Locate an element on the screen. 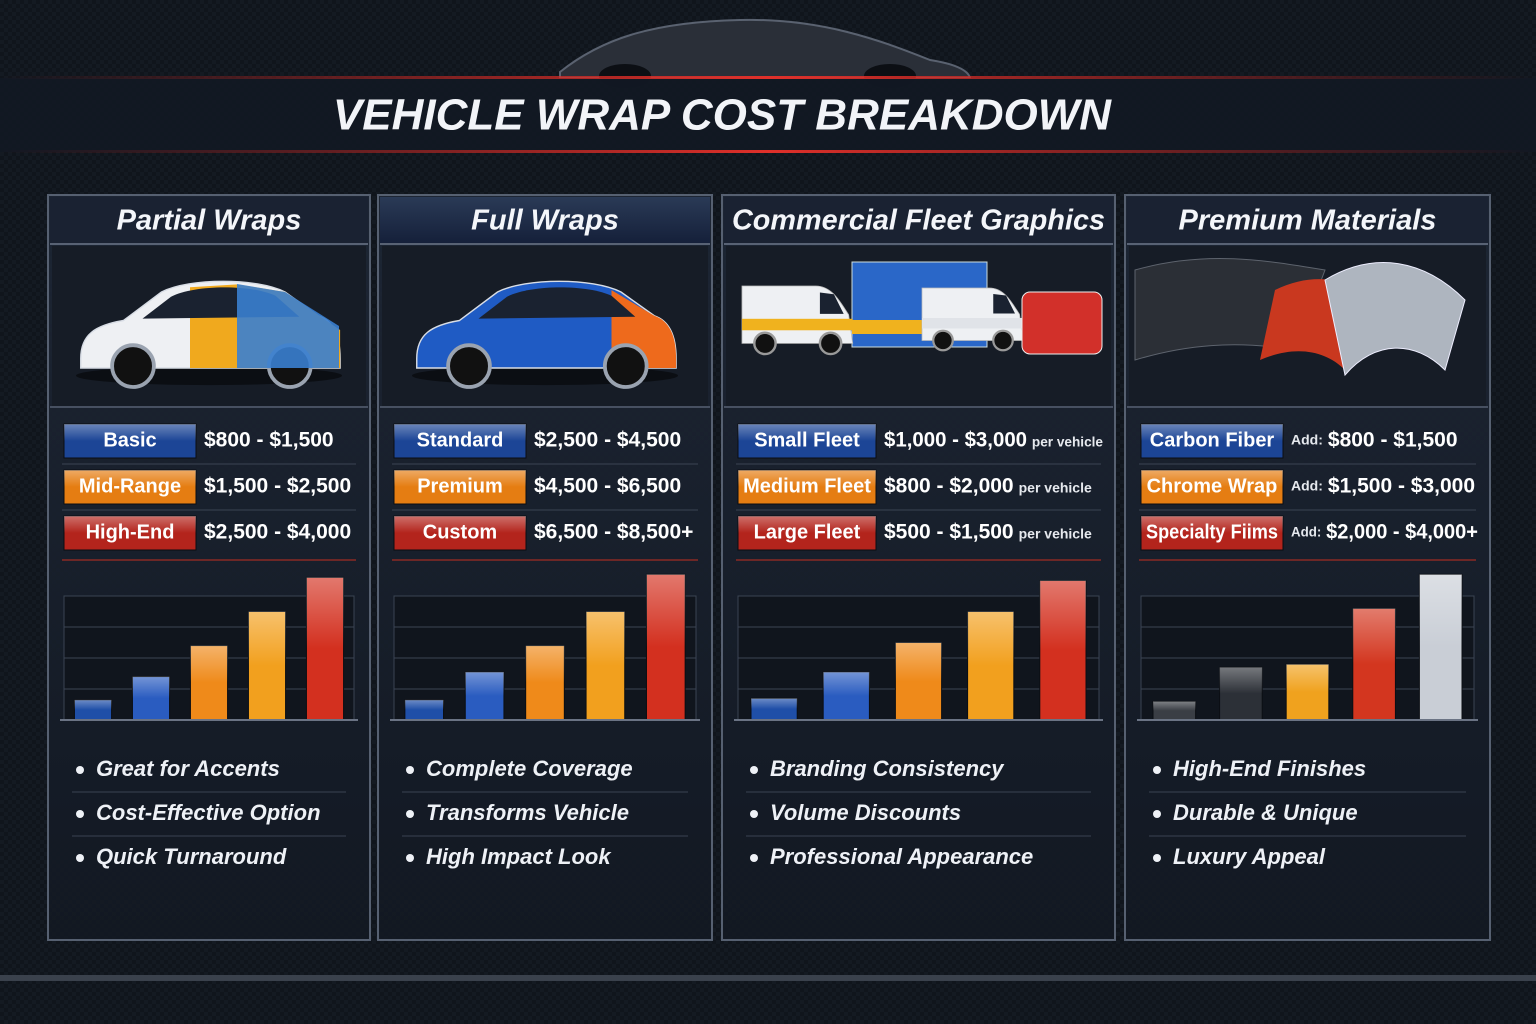  panel-title: Full Wraps is located at coordinates (545, 221).